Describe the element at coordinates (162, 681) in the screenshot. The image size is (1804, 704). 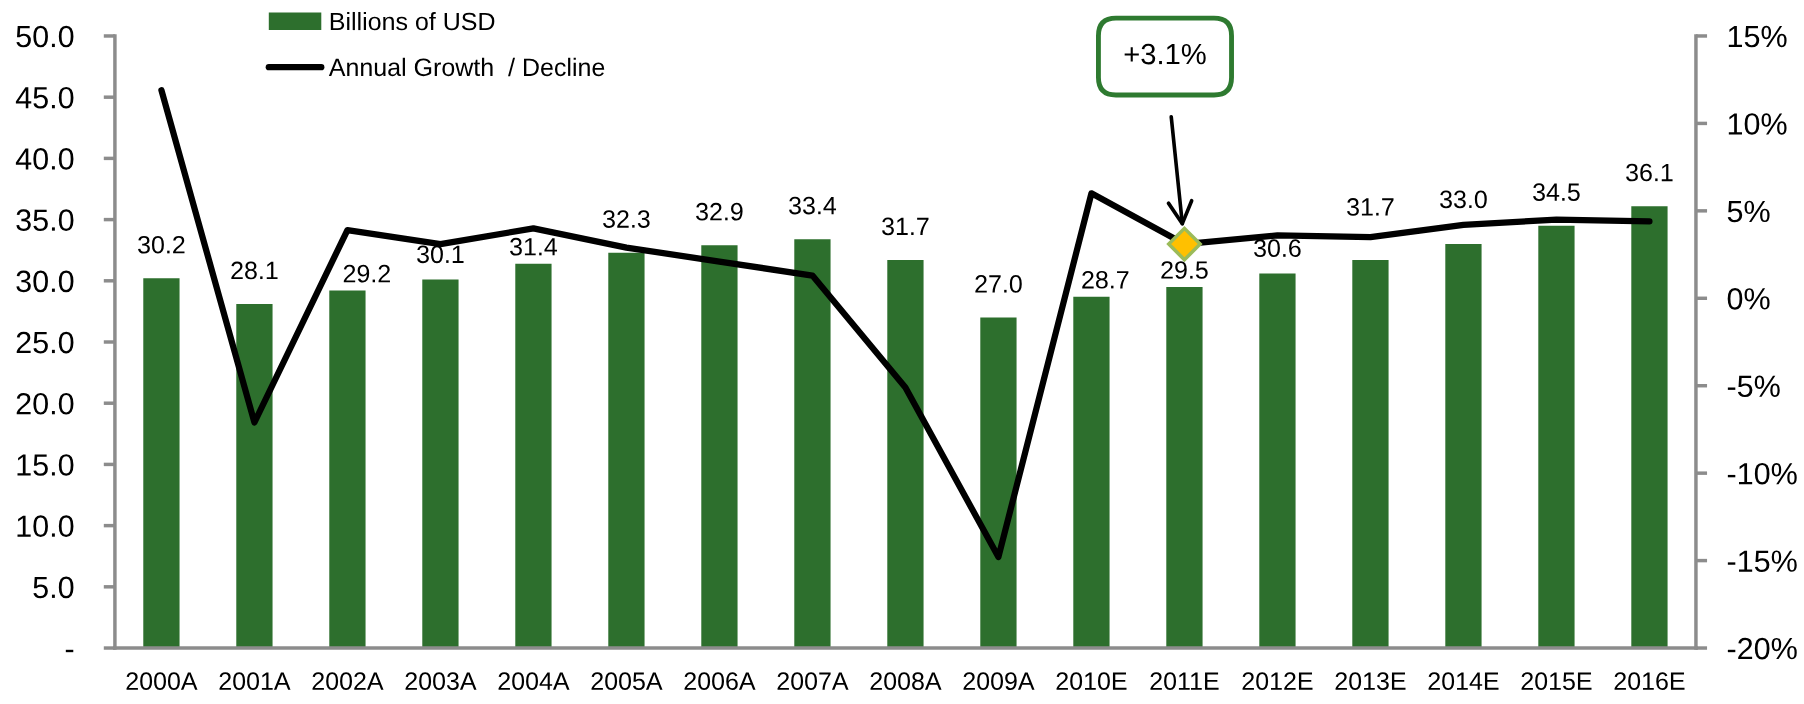
I see `x-tick-label: 2000A` at that location.